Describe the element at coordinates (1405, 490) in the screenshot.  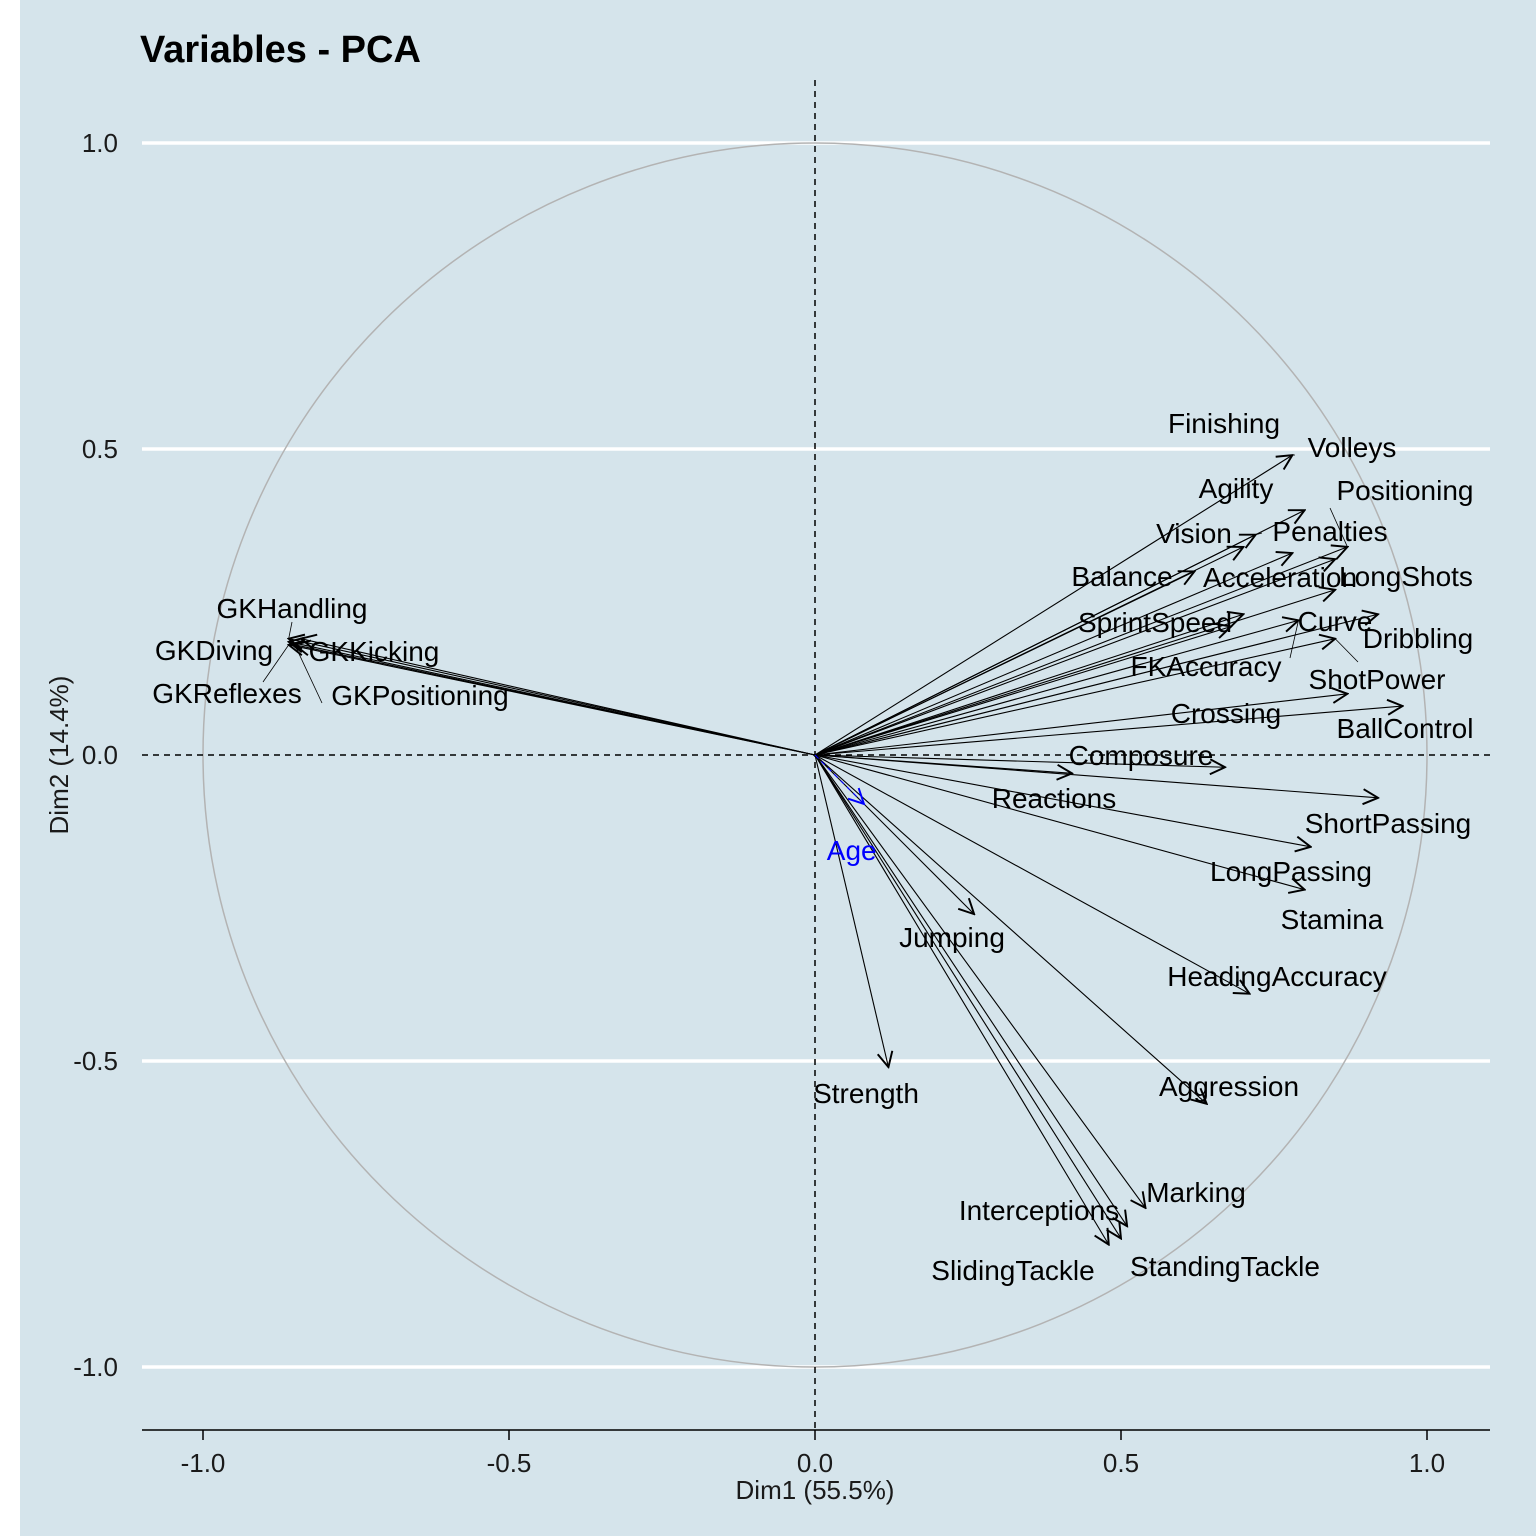
I see `label-positioning: Positioning` at that location.